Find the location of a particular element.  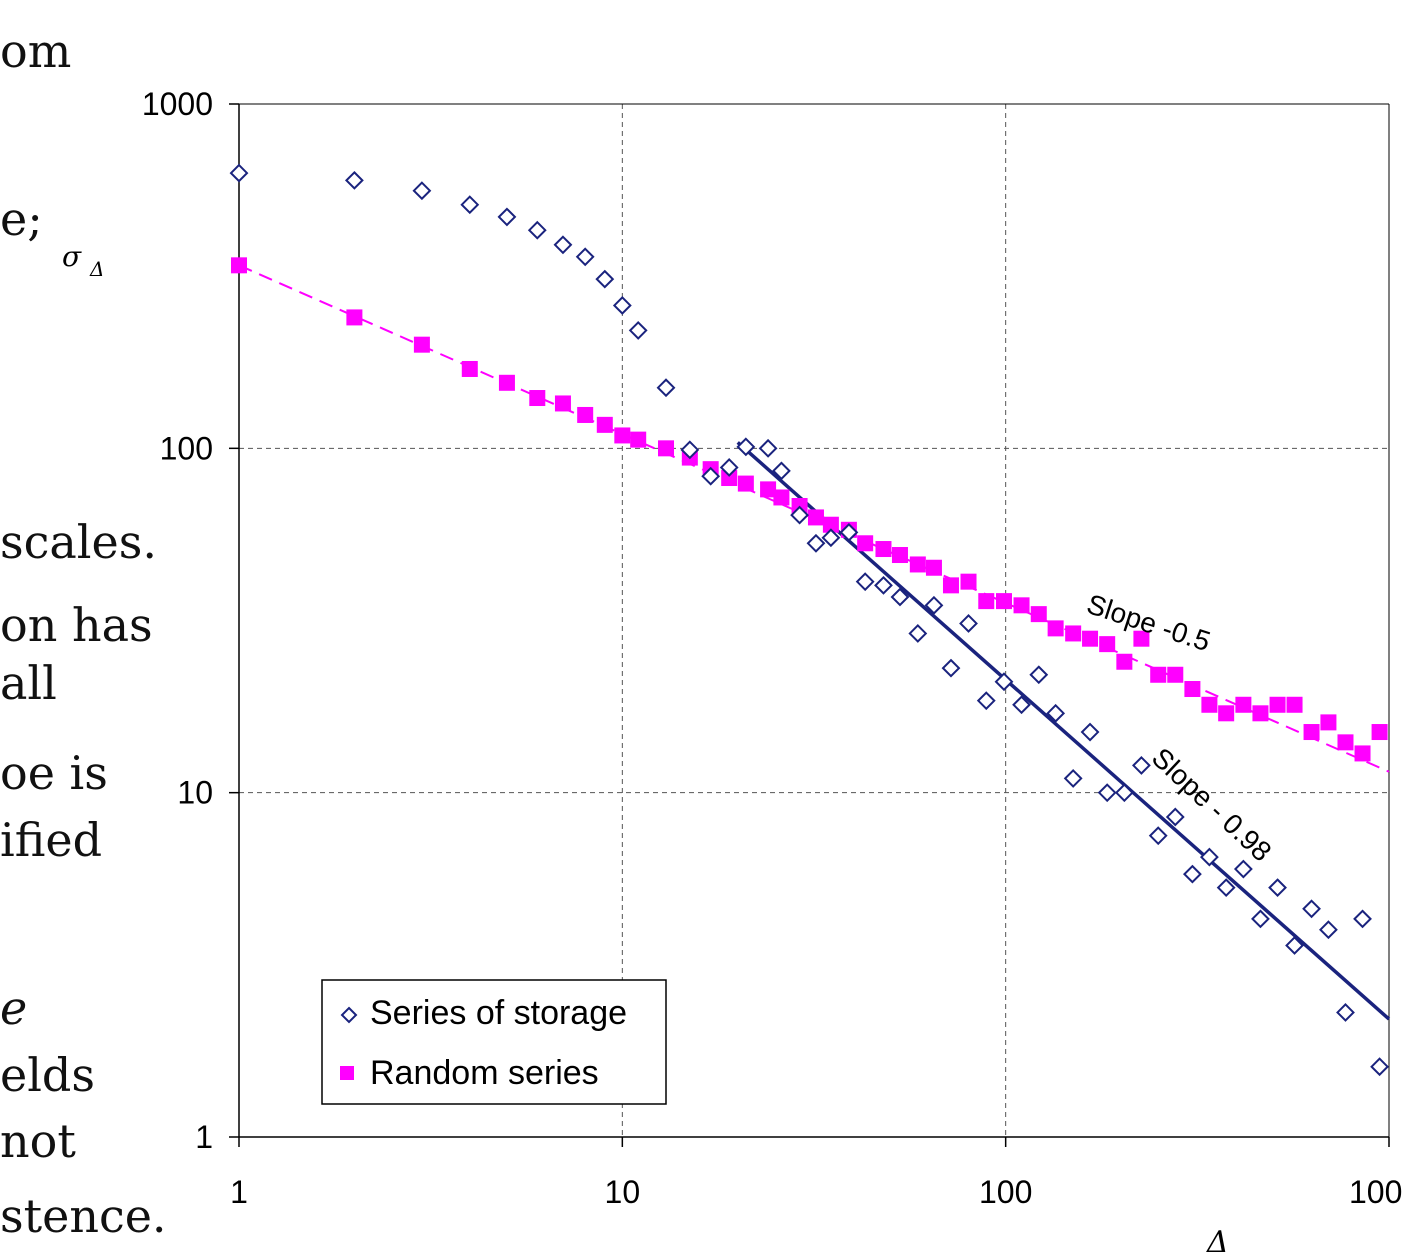

legend-label-random: Random series is located at coordinates (484, 1073).